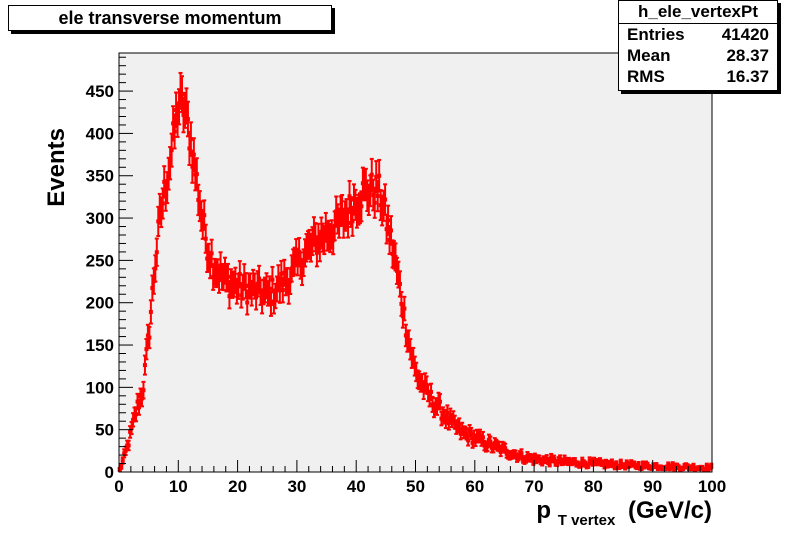 The height and width of the screenshot is (544, 792). What do you see at coordinates (118, 486) in the screenshot?
I see `x-tick-label: 0` at bounding box center [118, 486].